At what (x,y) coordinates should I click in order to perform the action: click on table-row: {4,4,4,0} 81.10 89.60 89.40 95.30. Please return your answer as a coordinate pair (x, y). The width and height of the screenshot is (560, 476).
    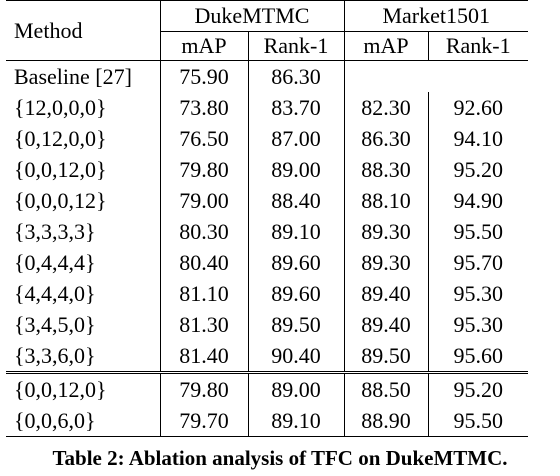
    Looking at the image, I should click on (267, 293).